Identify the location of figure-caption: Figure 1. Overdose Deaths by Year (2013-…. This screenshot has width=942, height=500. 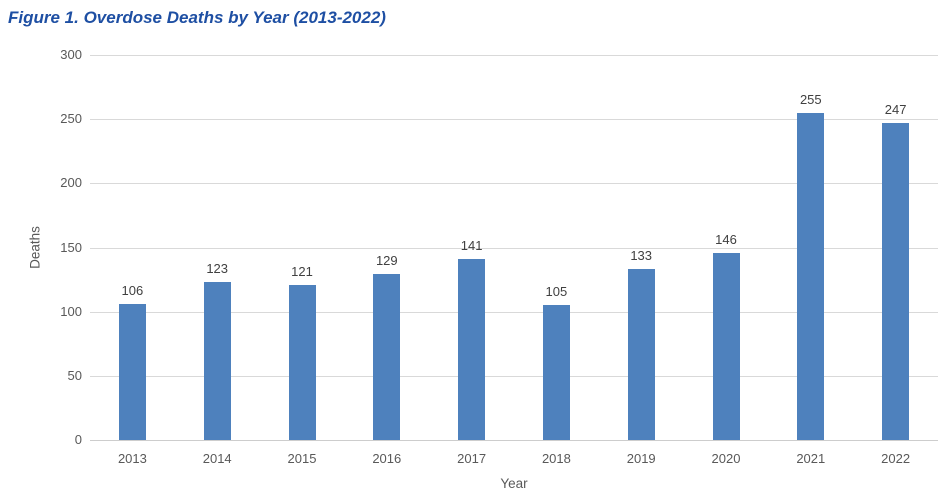
(197, 17).